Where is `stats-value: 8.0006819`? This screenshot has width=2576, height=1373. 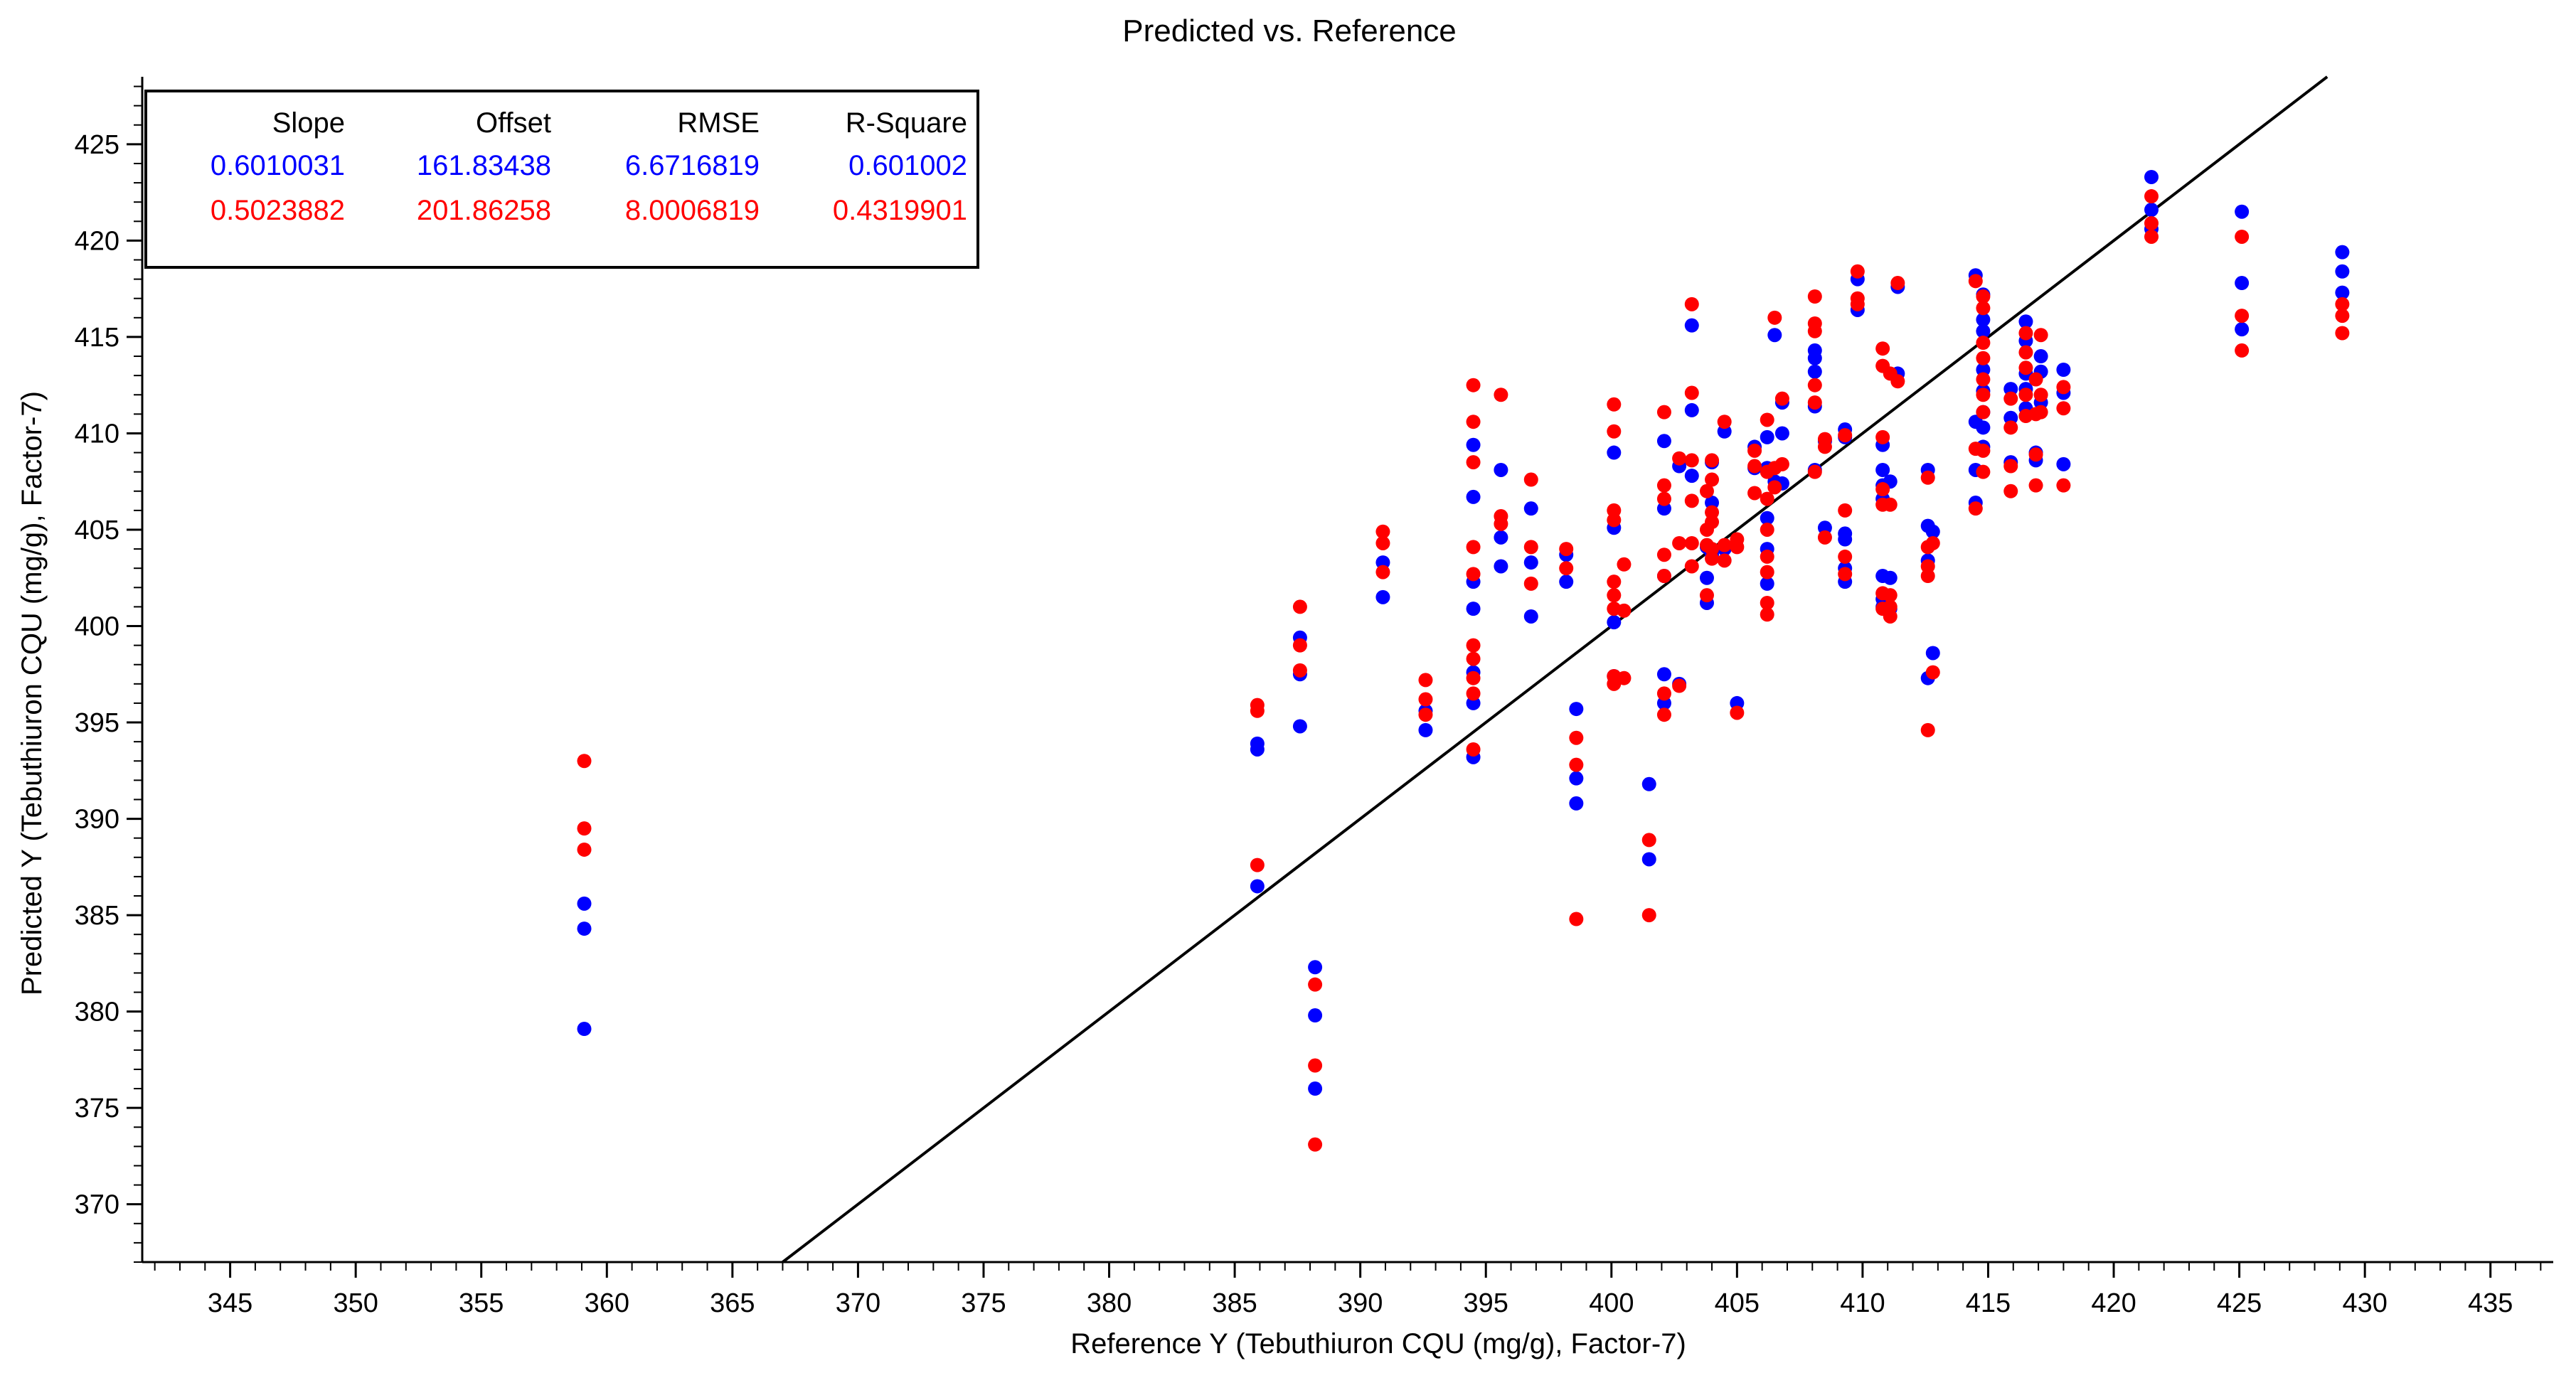
stats-value: 8.0006819 is located at coordinates (692, 210).